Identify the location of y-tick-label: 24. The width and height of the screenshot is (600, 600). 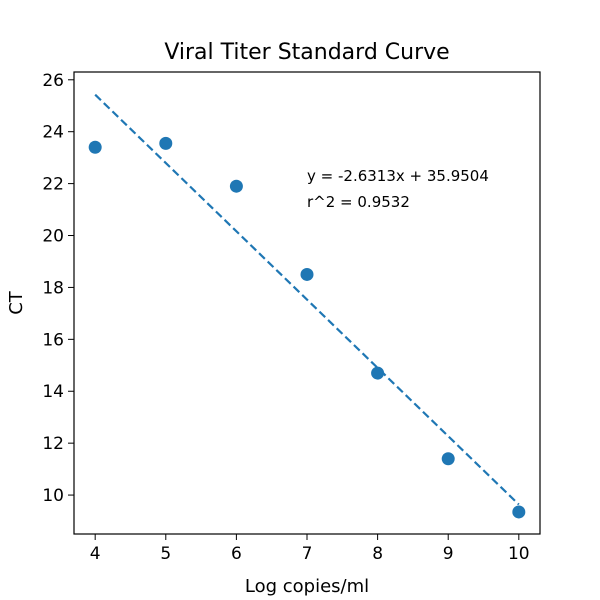
(53, 133).